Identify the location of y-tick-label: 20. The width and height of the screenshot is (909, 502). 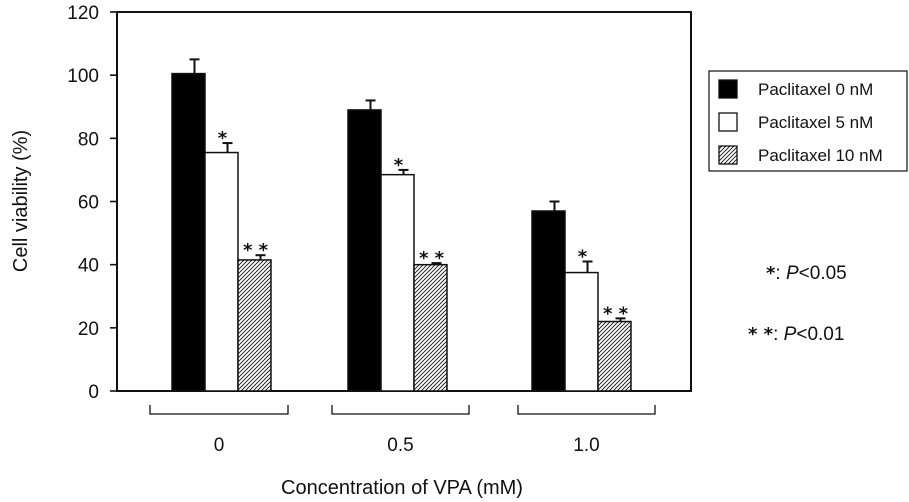
(88, 329).